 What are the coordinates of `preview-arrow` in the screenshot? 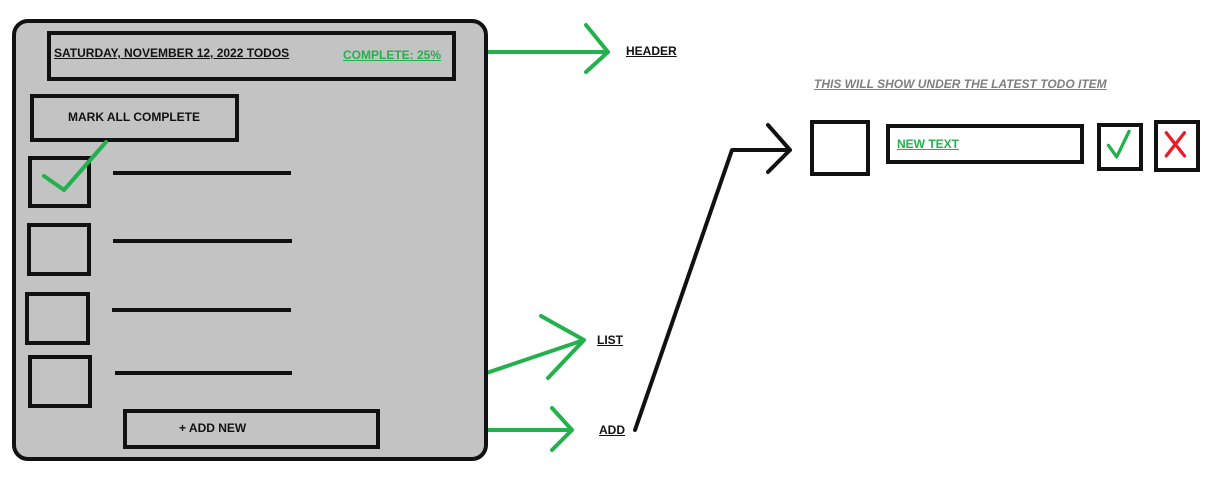 It's located at (712, 277).